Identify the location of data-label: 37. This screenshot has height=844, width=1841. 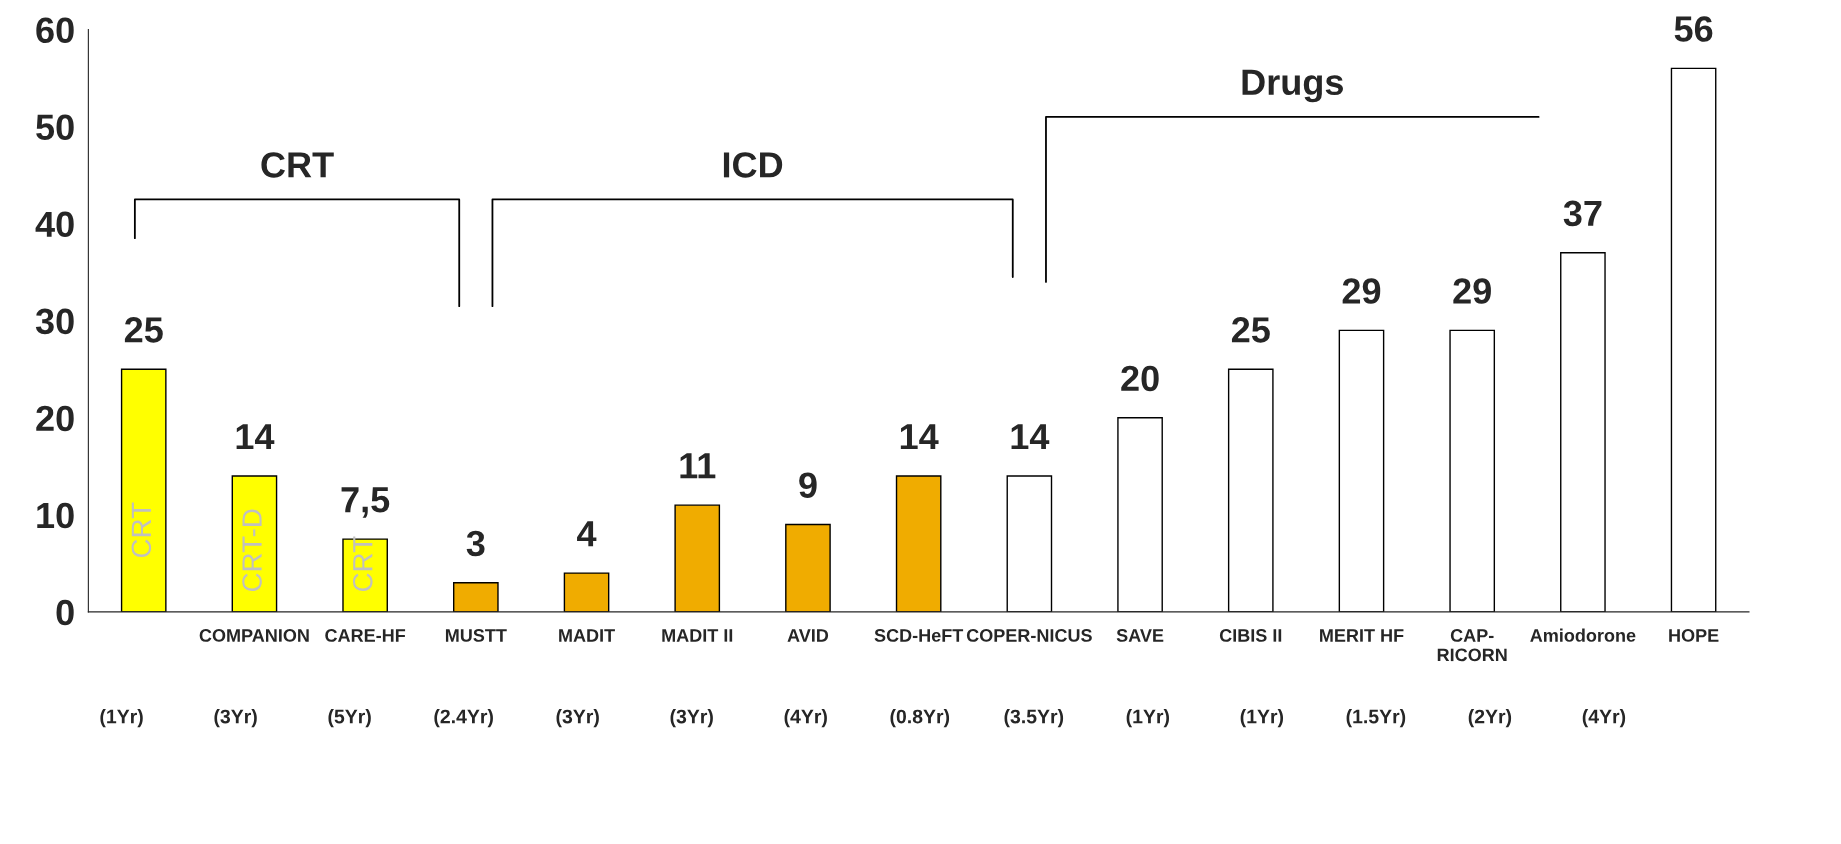
(1582, 213).